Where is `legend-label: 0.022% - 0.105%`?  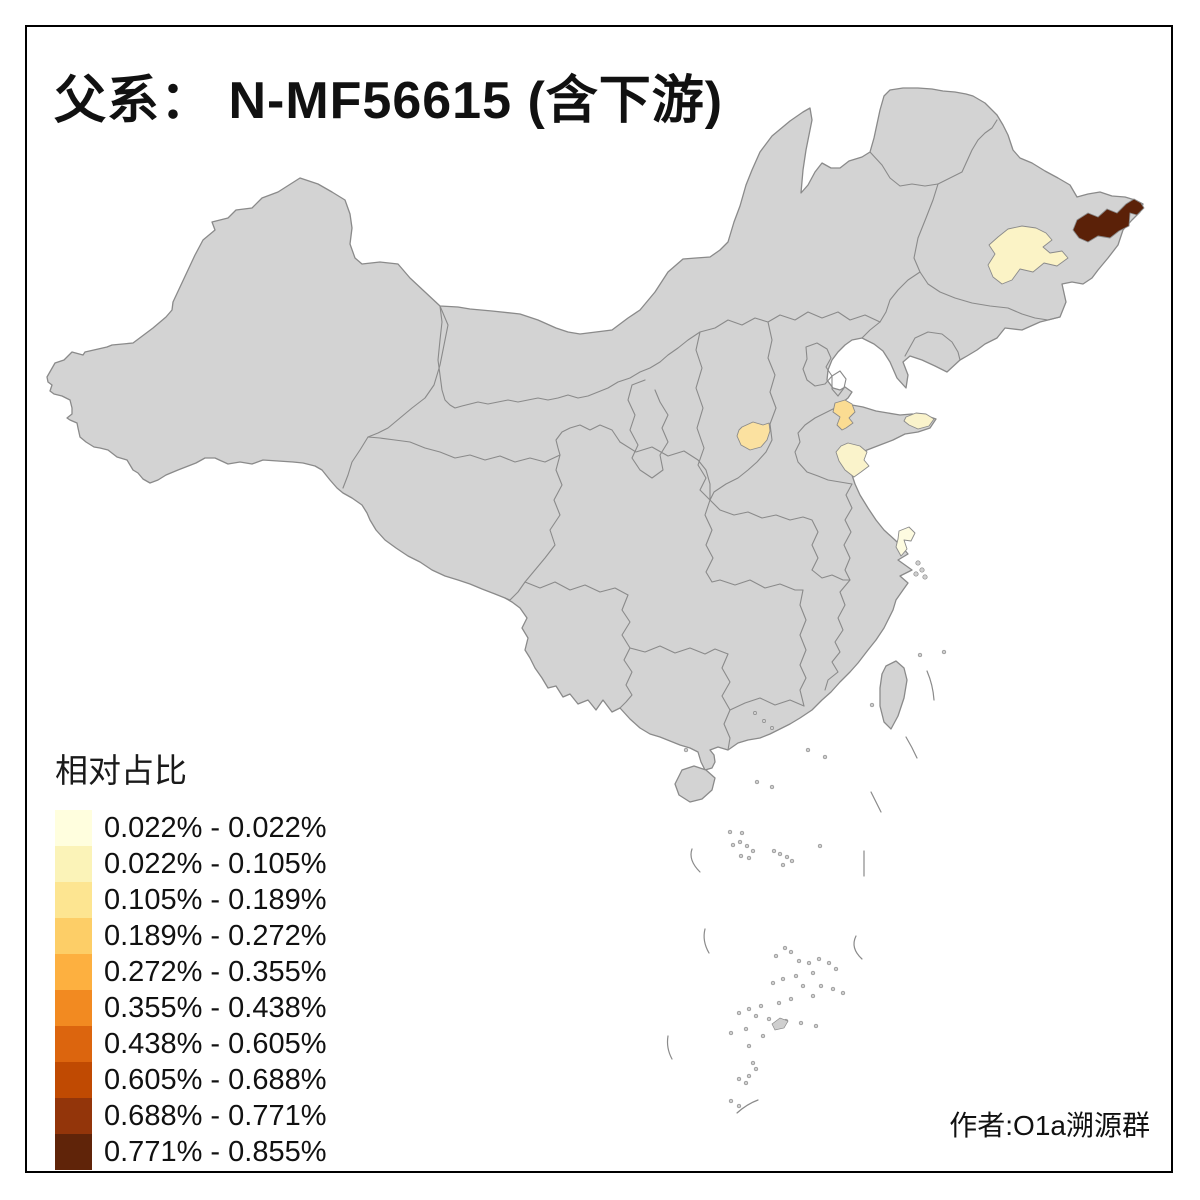
legend-label: 0.022% - 0.105% is located at coordinates (215, 864).